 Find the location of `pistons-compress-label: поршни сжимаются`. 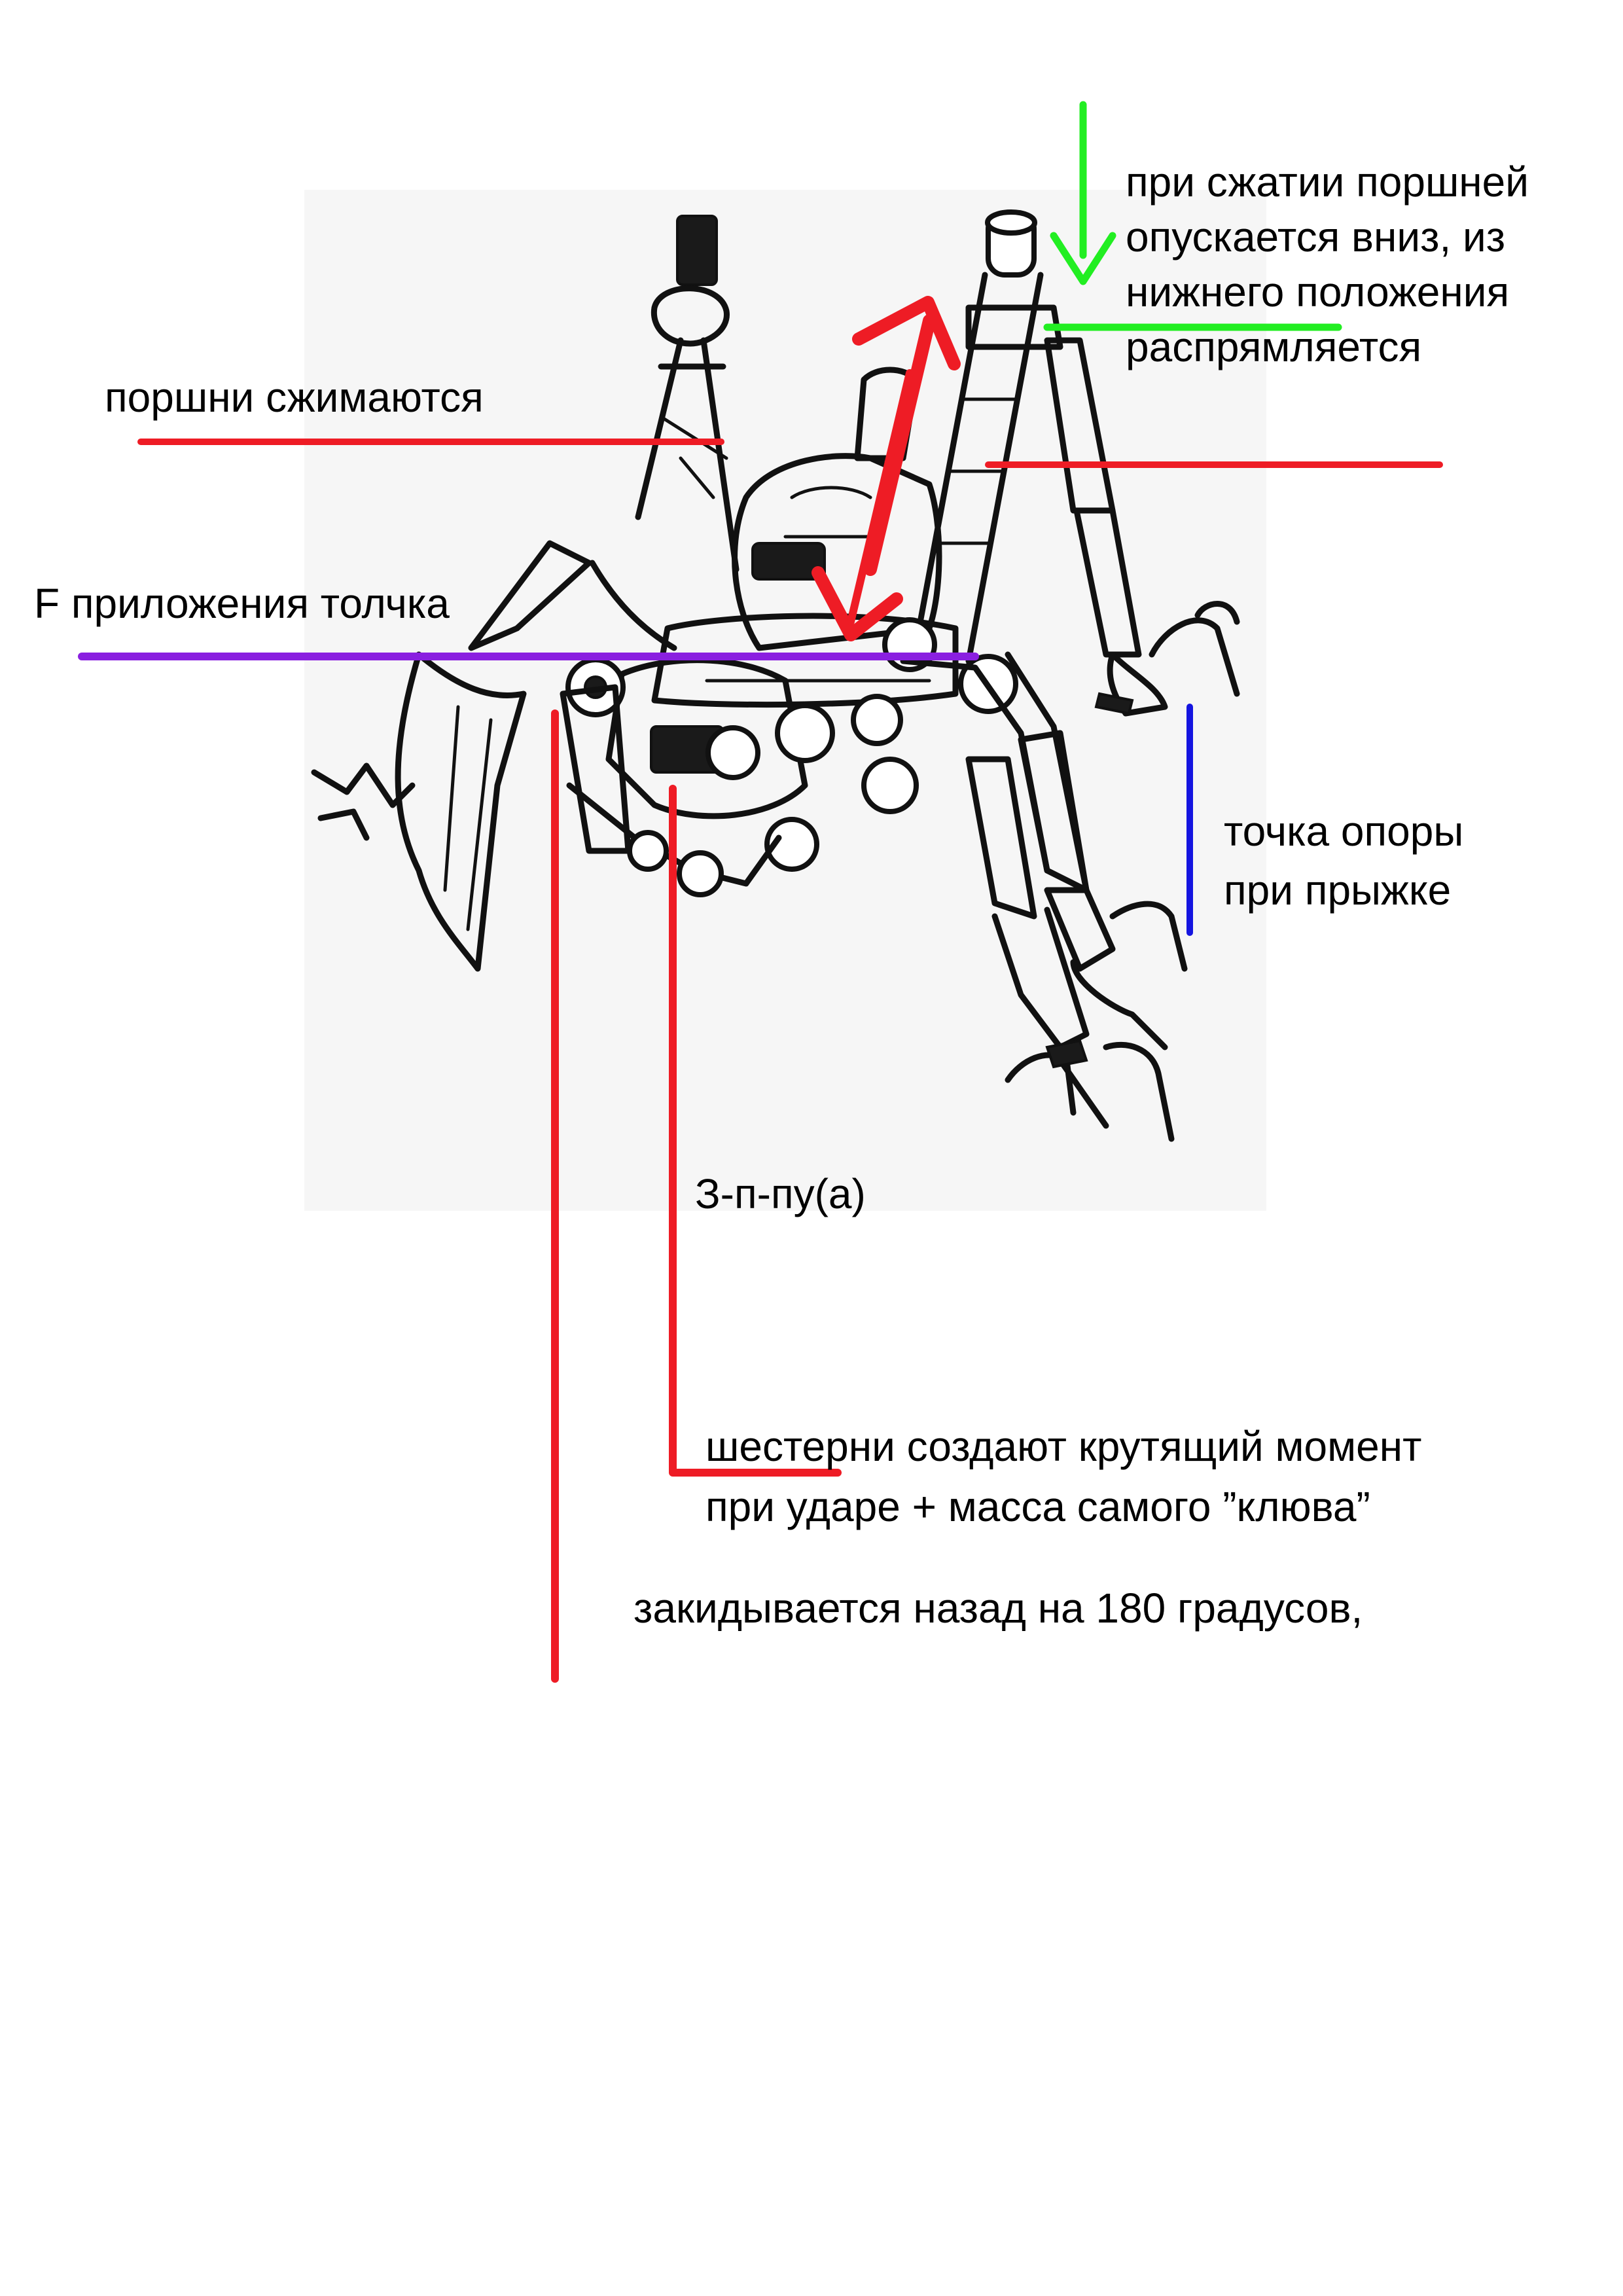

pistons-compress-label: поршни сжимаются is located at coordinates (294, 397).